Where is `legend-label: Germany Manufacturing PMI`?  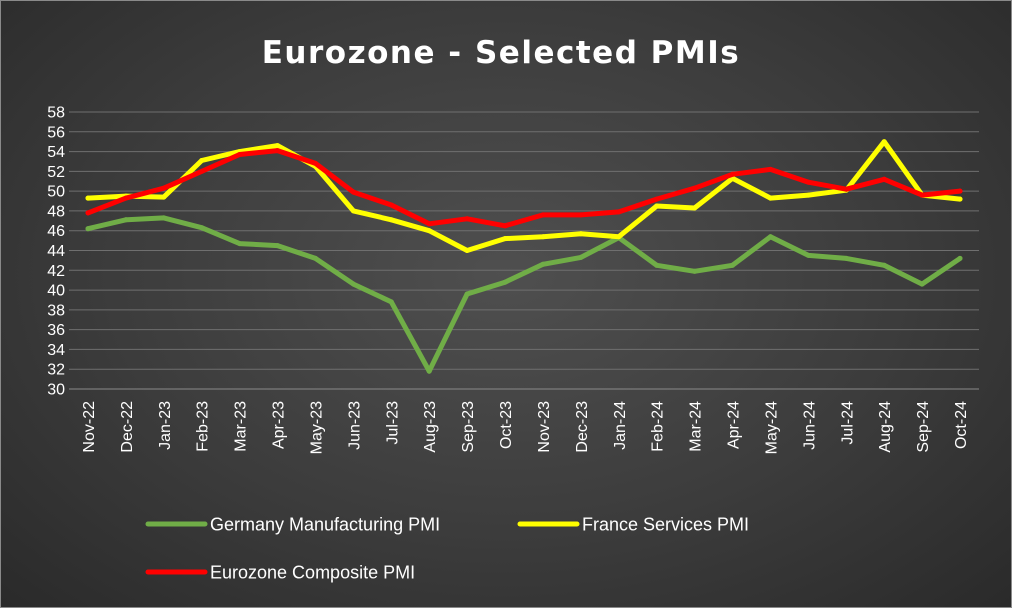
legend-label: Germany Manufacturing PMI is located at coordinates (325, 525).